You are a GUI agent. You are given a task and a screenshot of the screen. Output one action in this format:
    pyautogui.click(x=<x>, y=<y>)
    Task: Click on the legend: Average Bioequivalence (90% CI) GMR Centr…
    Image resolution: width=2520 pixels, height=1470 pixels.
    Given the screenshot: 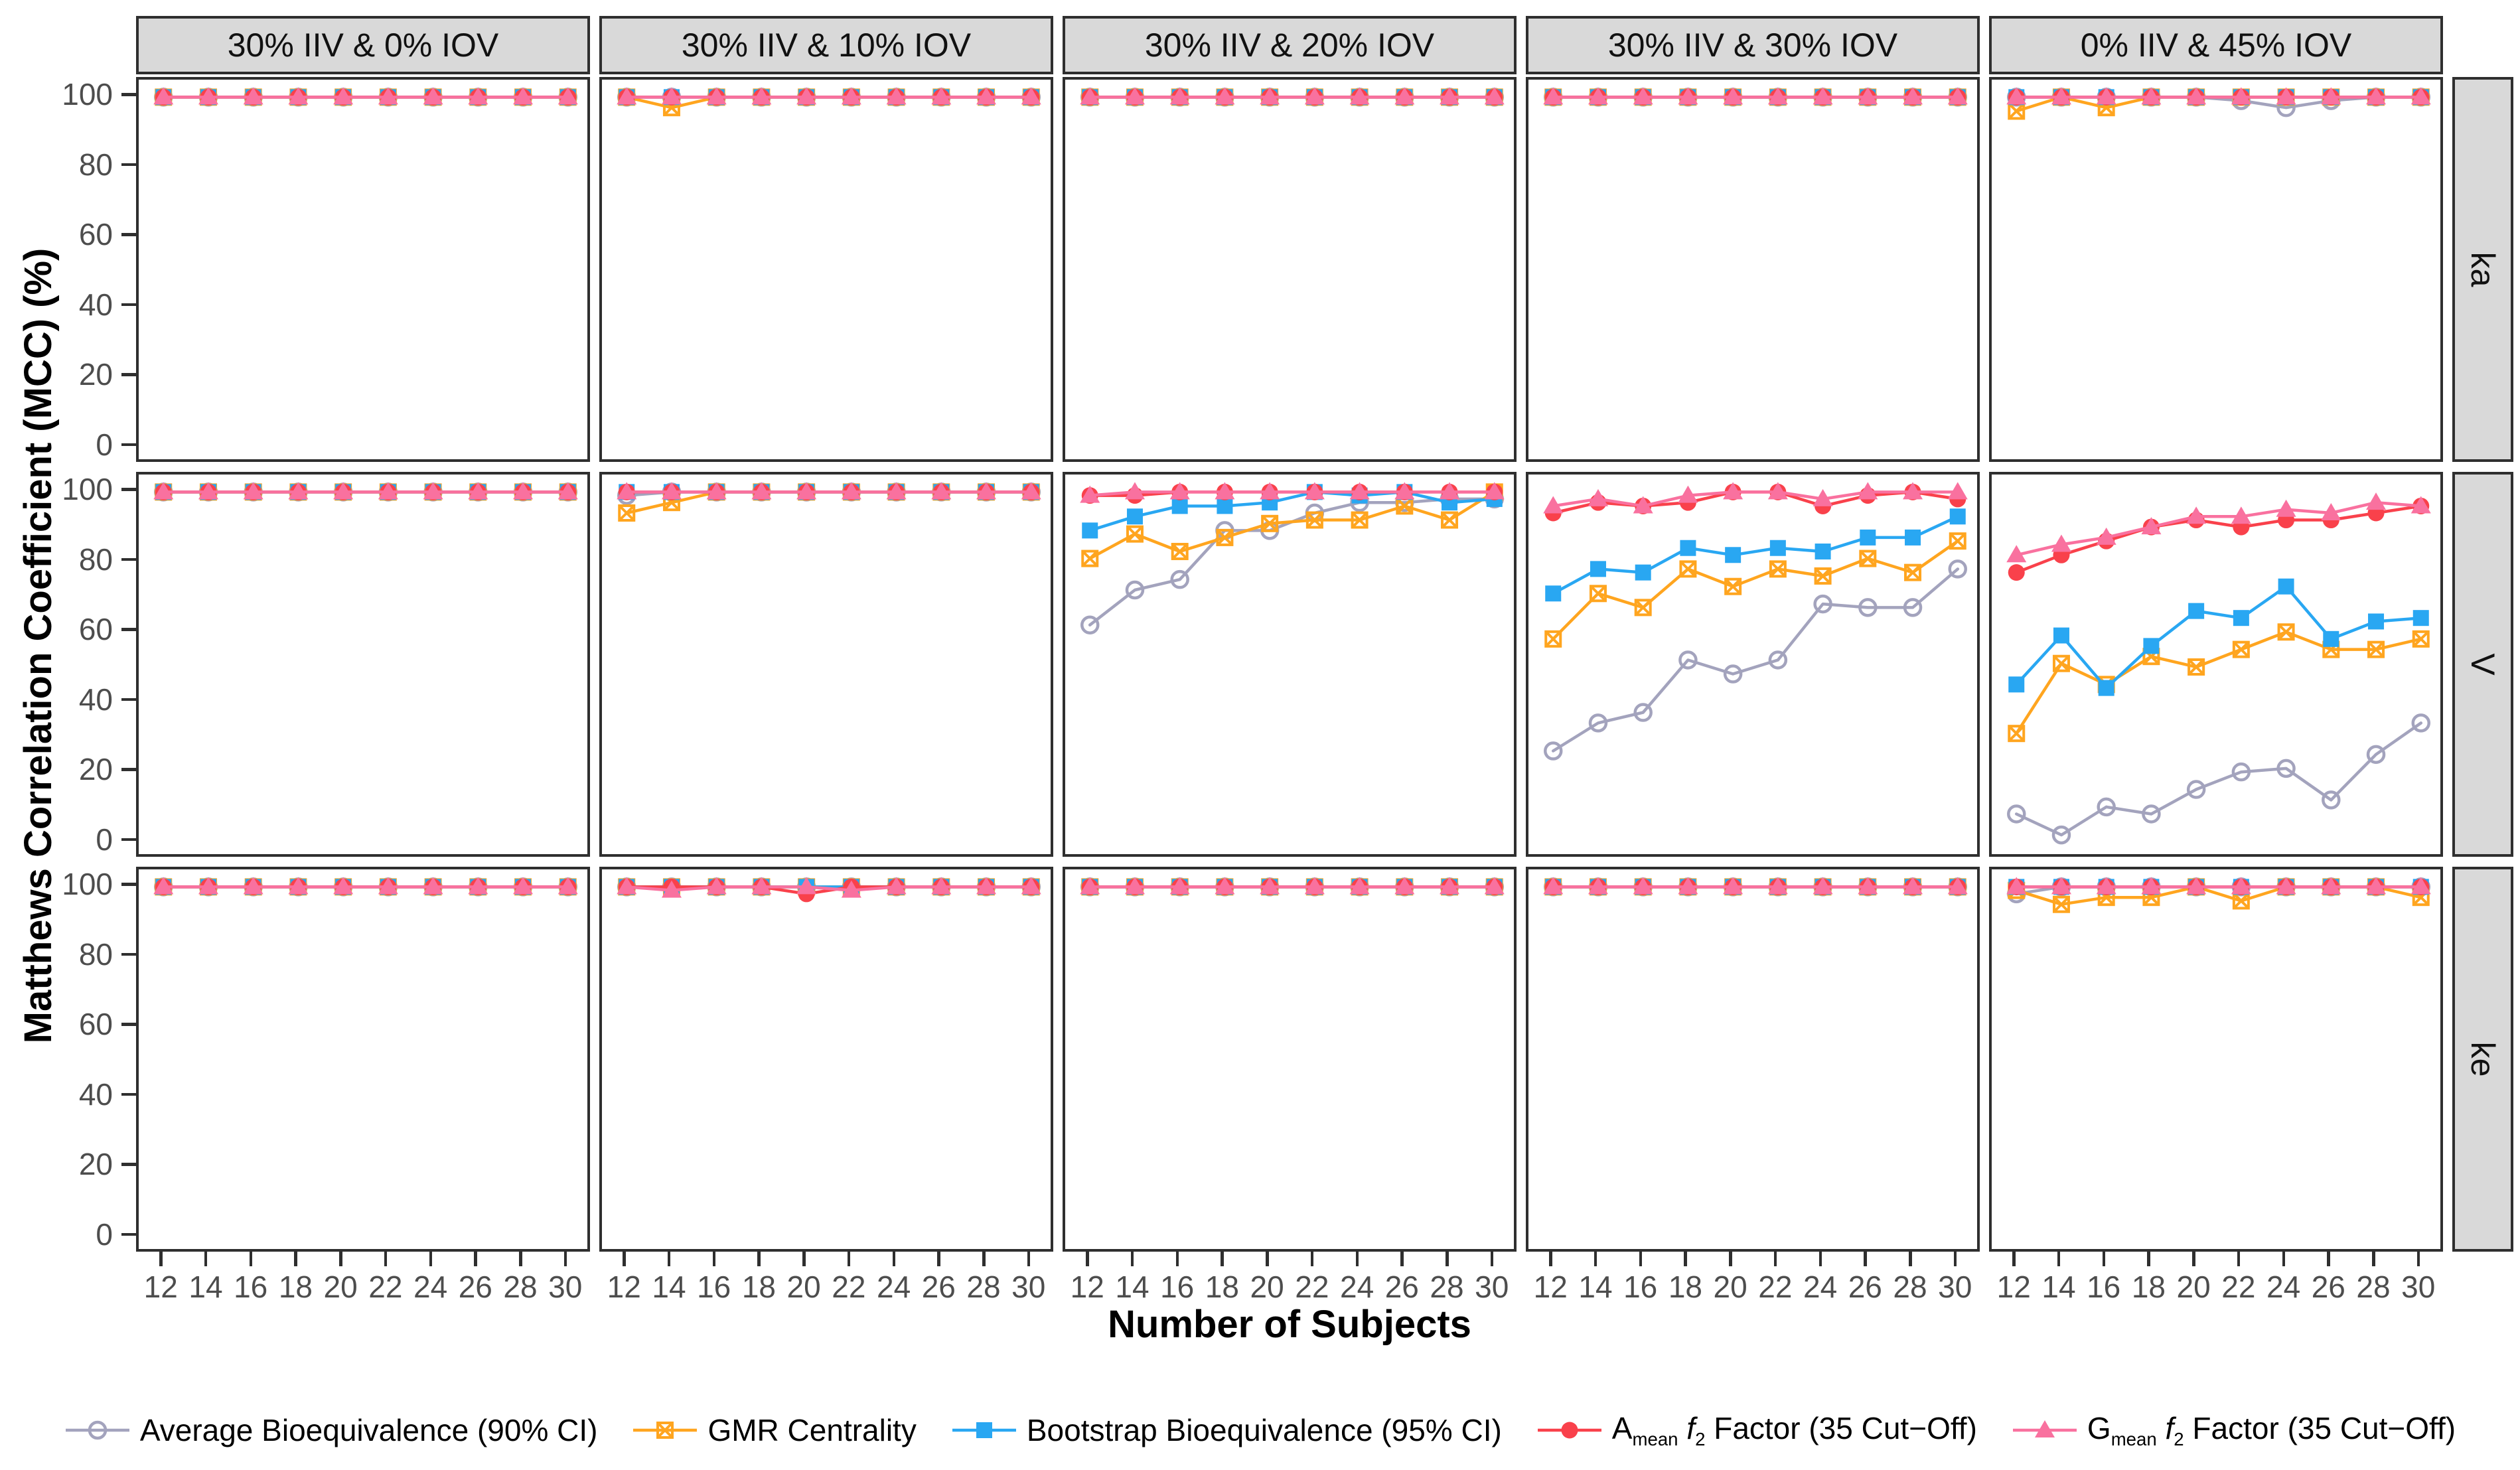 What is the action you would take?
    pyautogui.click(x=1260, y=1430)
    